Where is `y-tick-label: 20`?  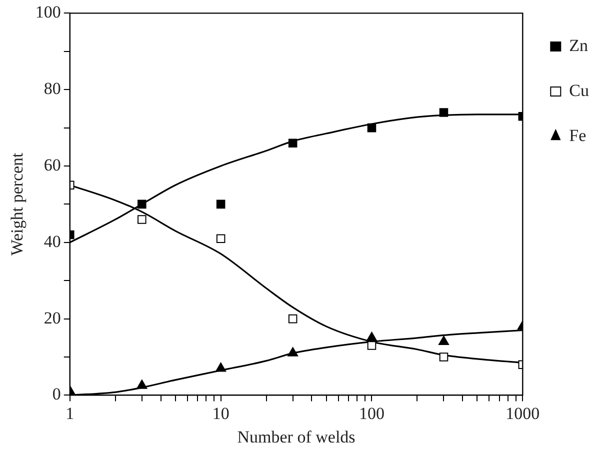
y-tick-label: 20 is located at coordinates (52, 318).